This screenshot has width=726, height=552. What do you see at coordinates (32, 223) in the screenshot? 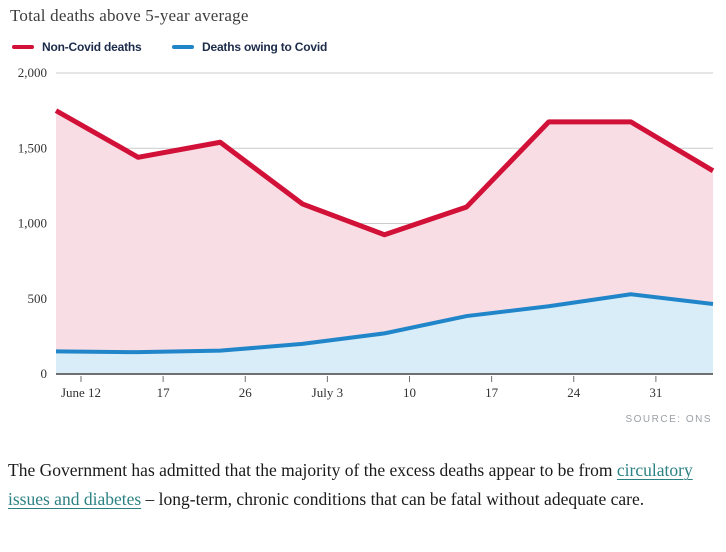
I see `svg-text: 1,000` at bounding box center [32, 223].